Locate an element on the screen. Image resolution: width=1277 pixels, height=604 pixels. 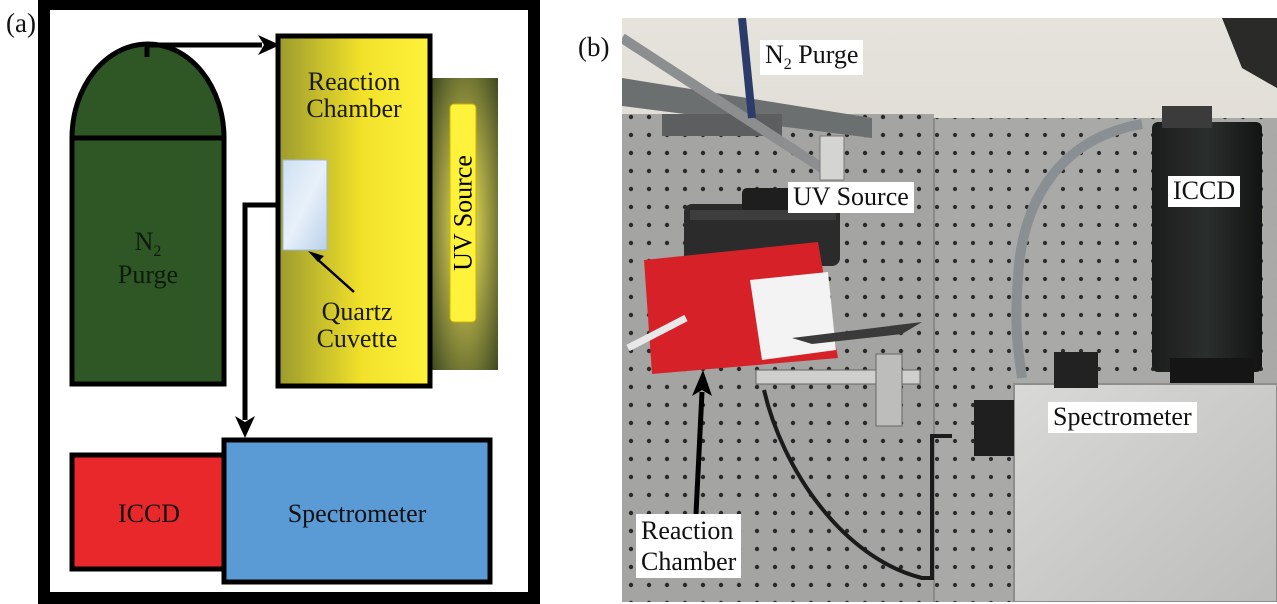
iccd-label: ICCD is located at coordinates (149, 513).